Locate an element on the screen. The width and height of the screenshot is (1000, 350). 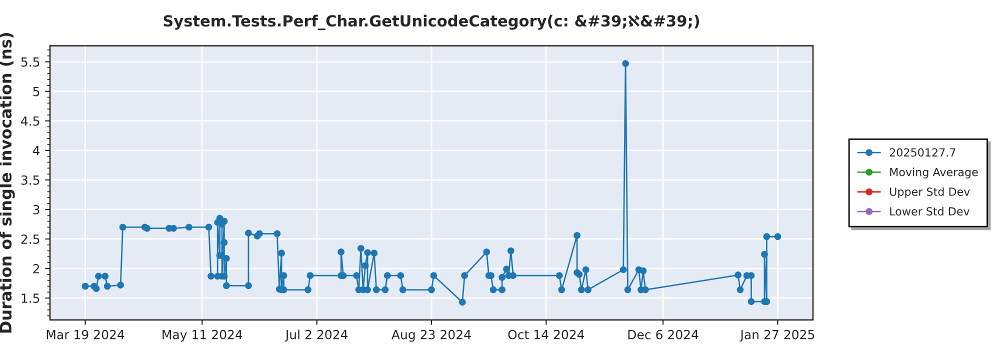
legend-label: Upper Std Dev is located at coordinates (930, 192).